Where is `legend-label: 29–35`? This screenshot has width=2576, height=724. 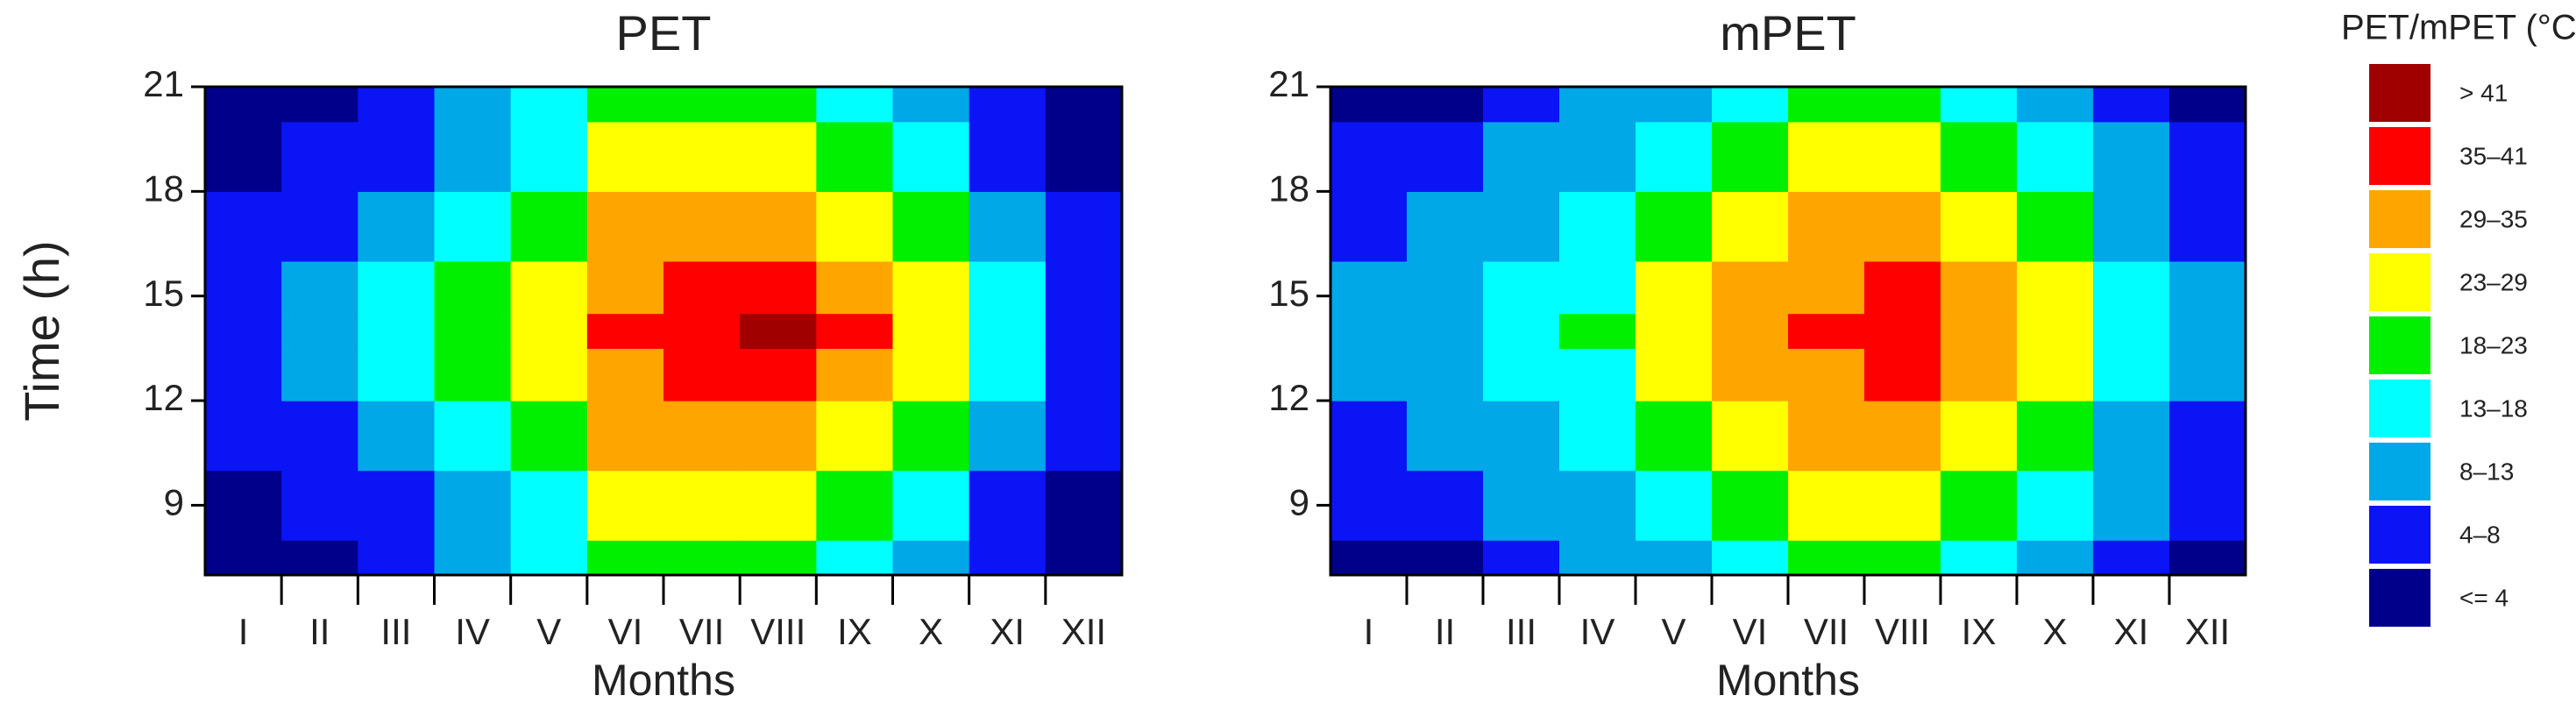
legend-label: 29–35 is located at coordinates (2493, 218).